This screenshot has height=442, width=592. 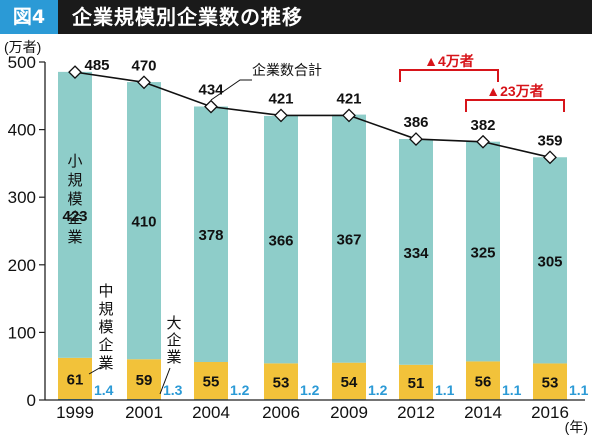 I want to click on series-label-large-char: 大, so click(x=173, y=323).